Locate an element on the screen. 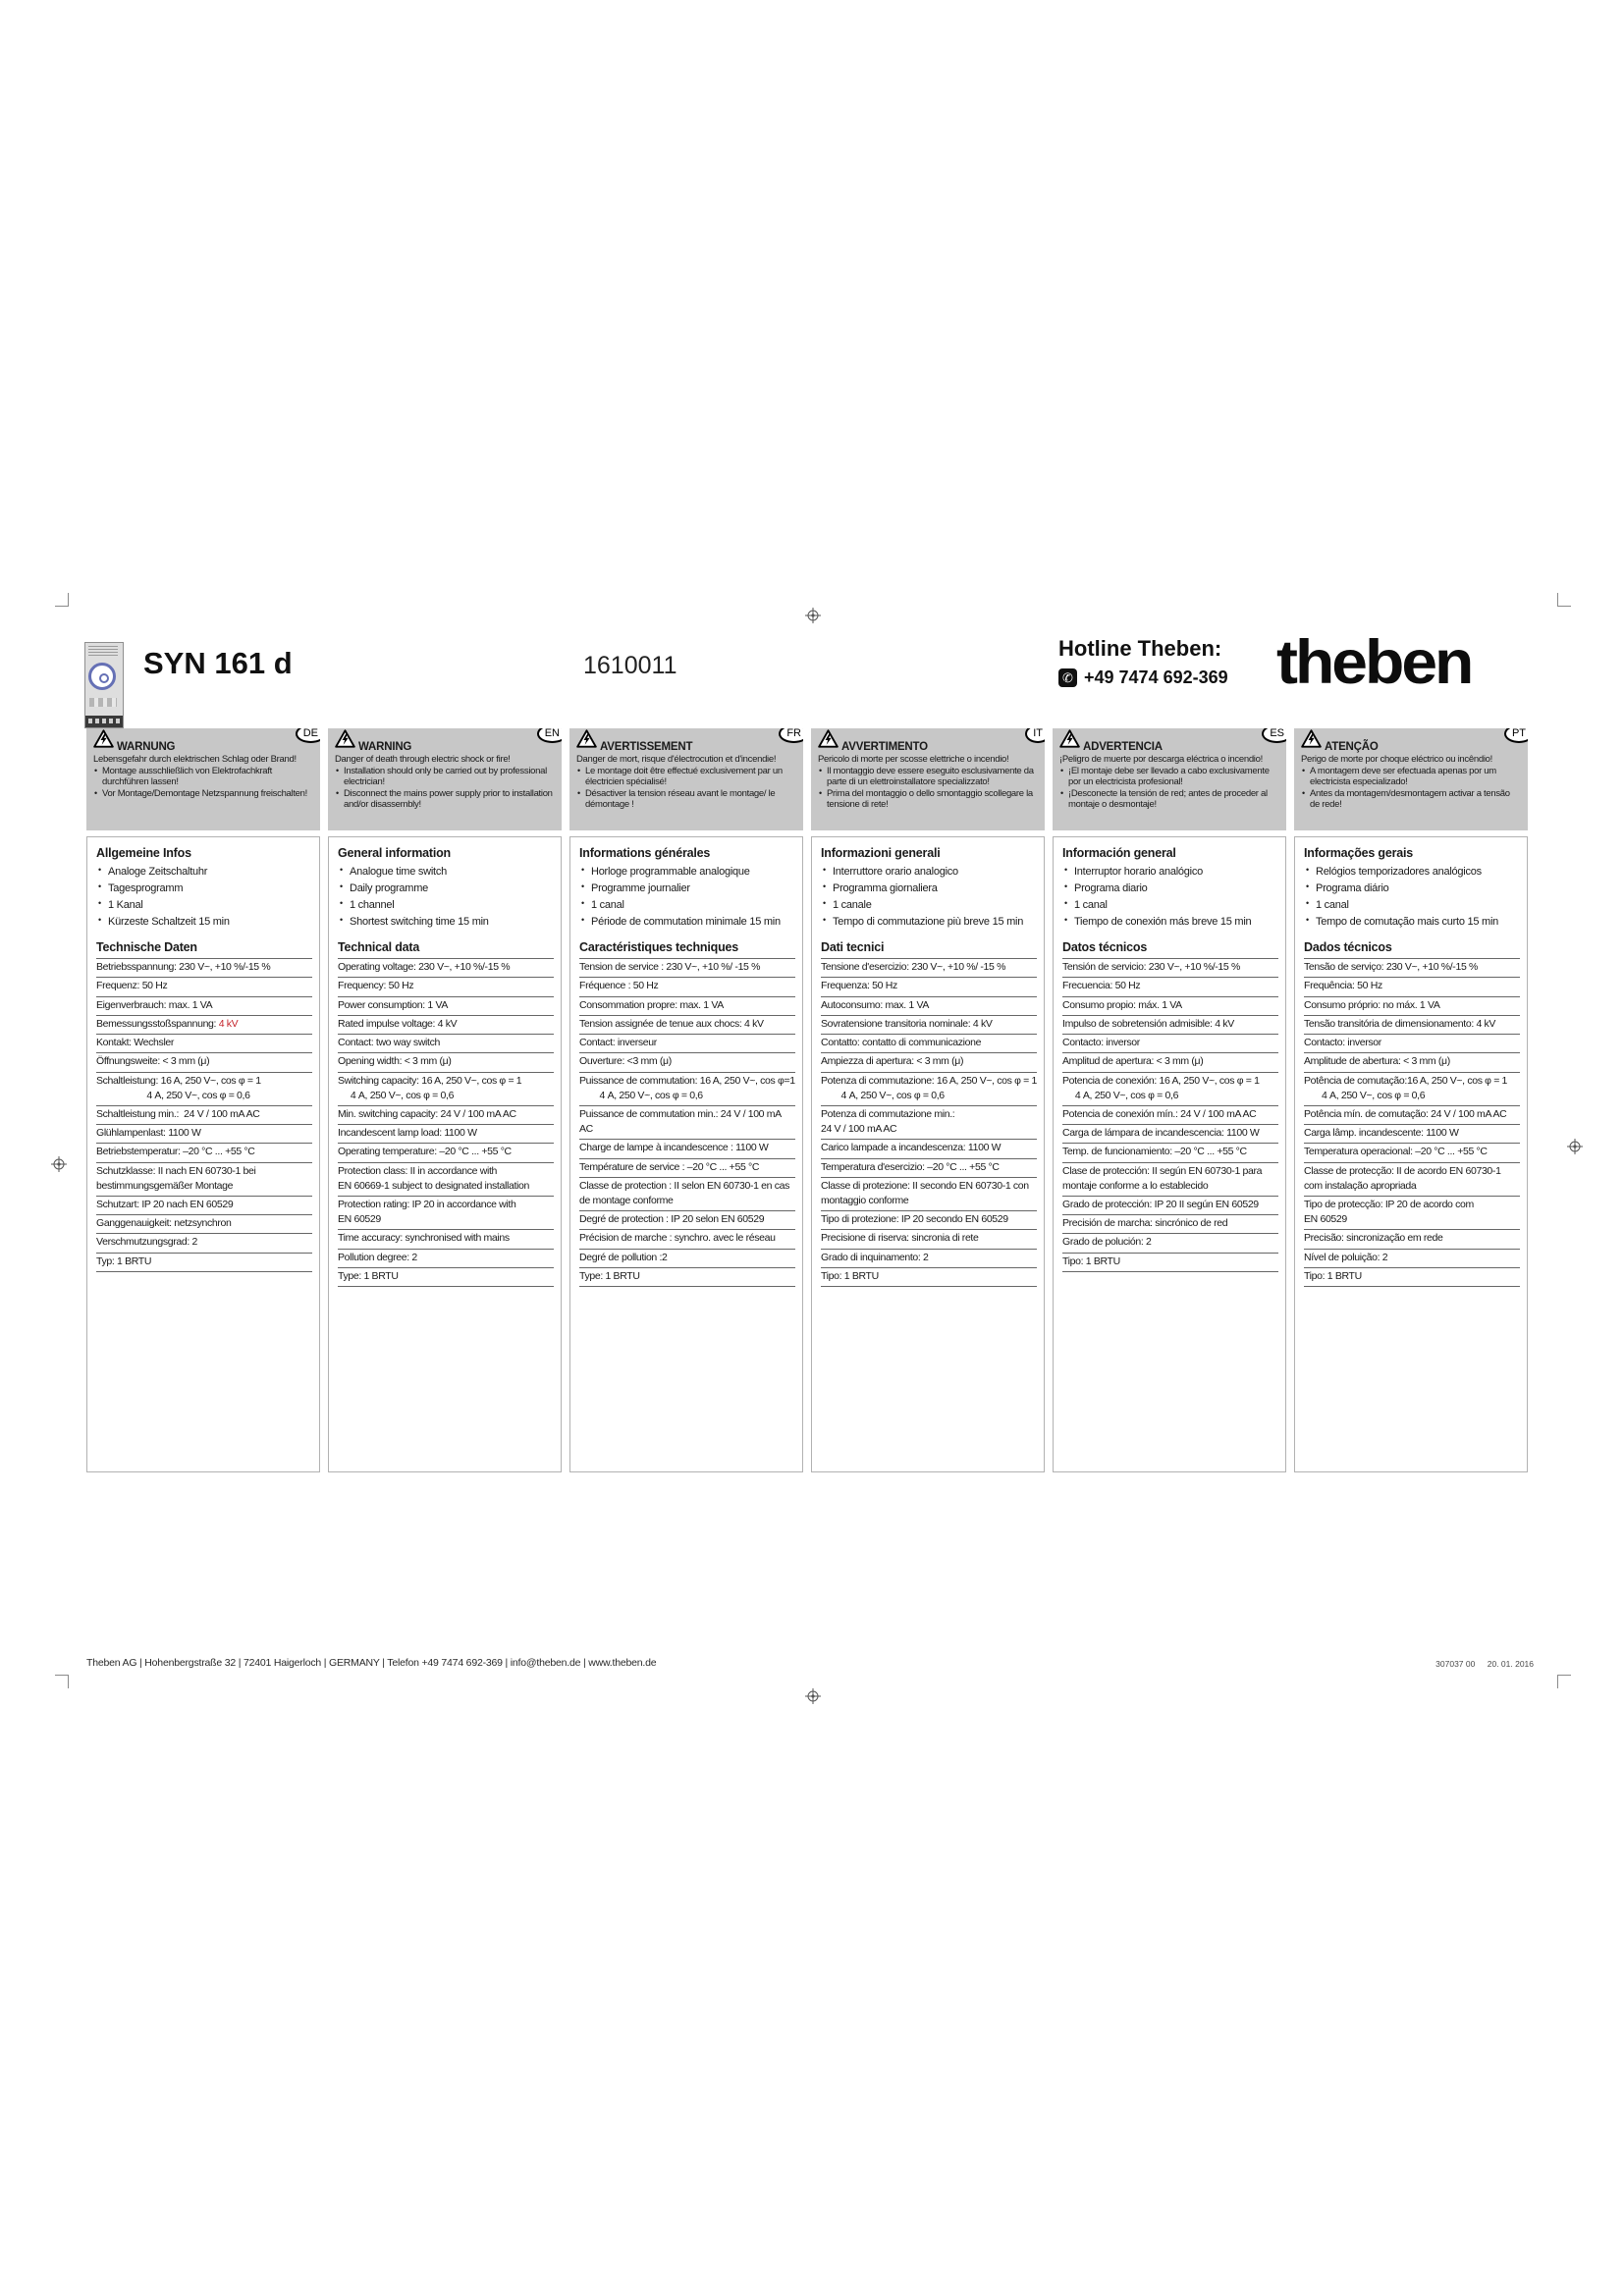 The height and width of the screenshot is (2296, 1624). technical-data-row: Power consumption: 1 VA is located at coordinates (446, 1006).